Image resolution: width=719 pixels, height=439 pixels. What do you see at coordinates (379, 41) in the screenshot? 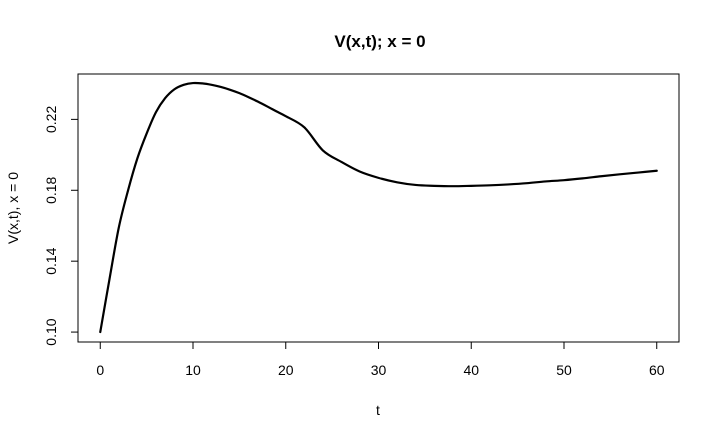
I see `chart-title: V(x,t); x = 0` at bounding box center [379, 41].